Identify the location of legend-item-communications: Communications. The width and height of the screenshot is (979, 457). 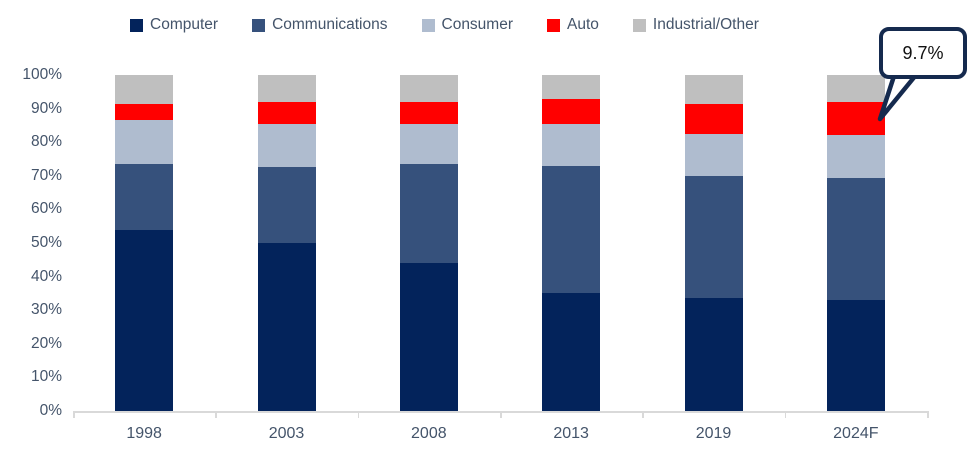
(320, 25).